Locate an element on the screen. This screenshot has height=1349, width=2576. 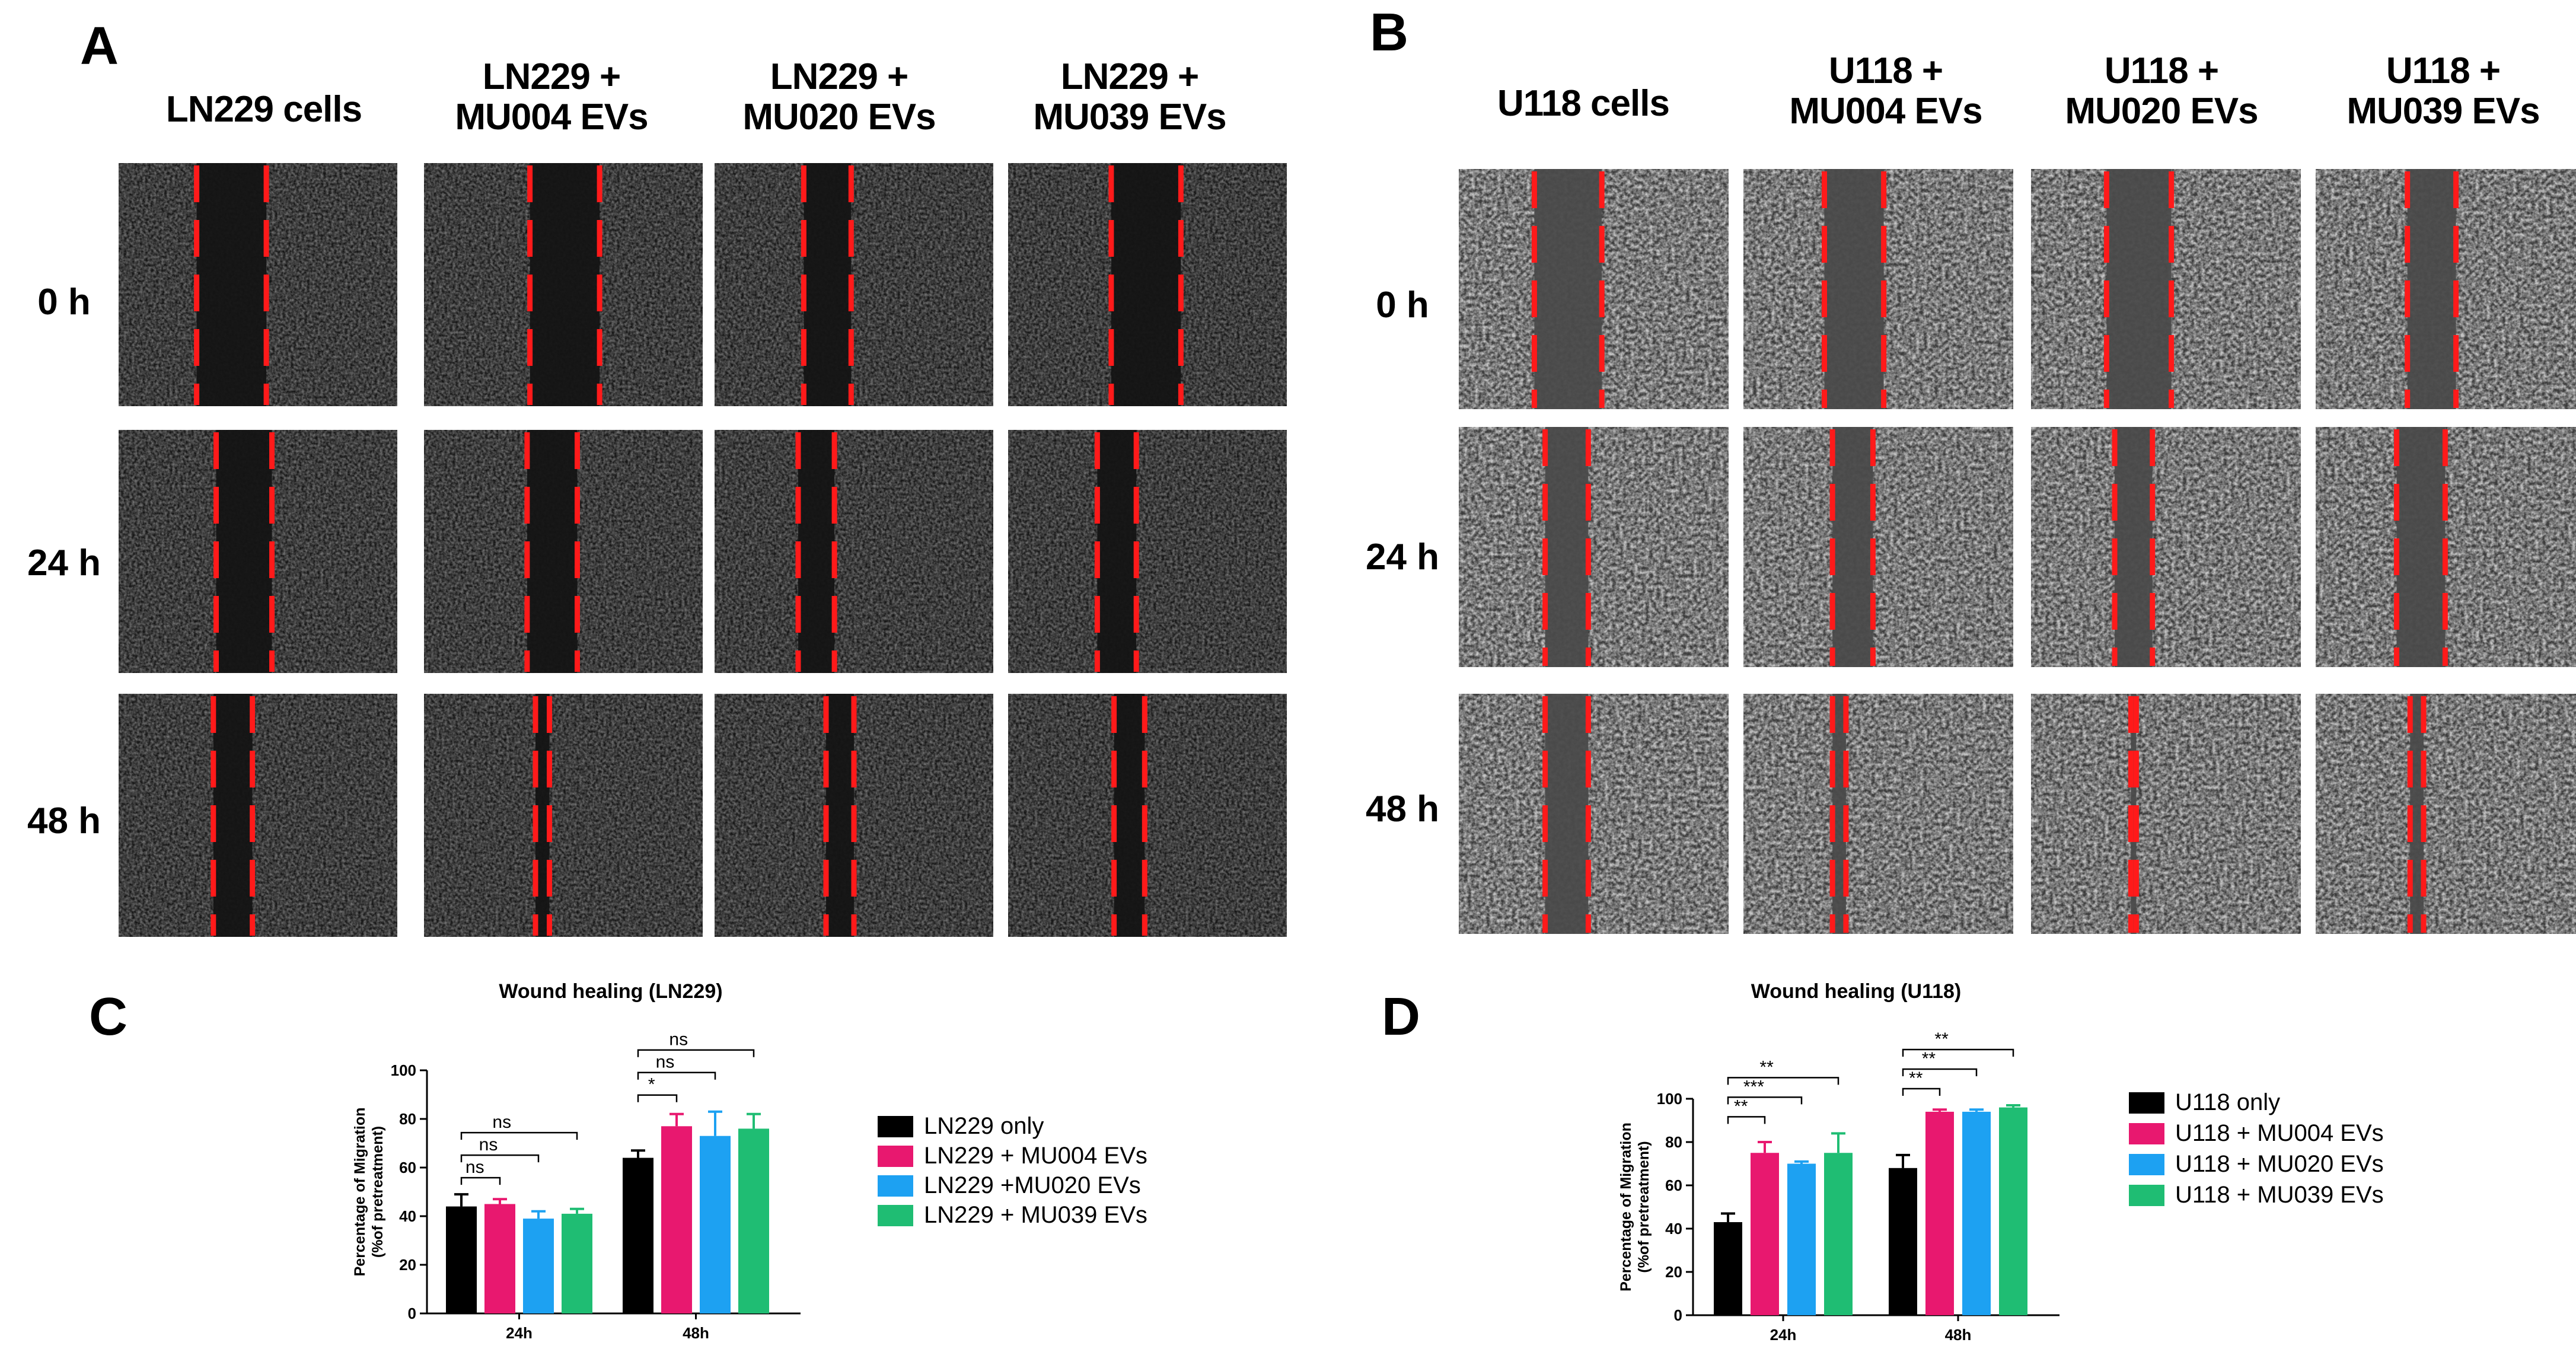
panel-label-d: D is located at coordinates (1401, 1017).